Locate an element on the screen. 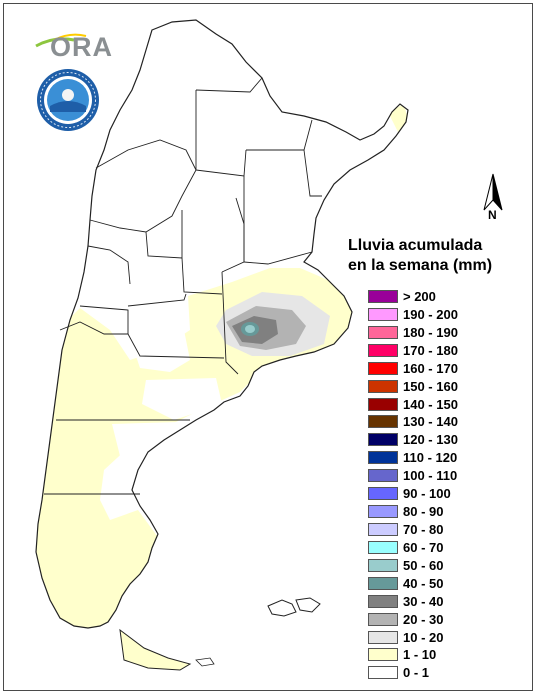 The image size is (538, 696). legend-label: 50 - 60 is located at coordinates (423, 565).